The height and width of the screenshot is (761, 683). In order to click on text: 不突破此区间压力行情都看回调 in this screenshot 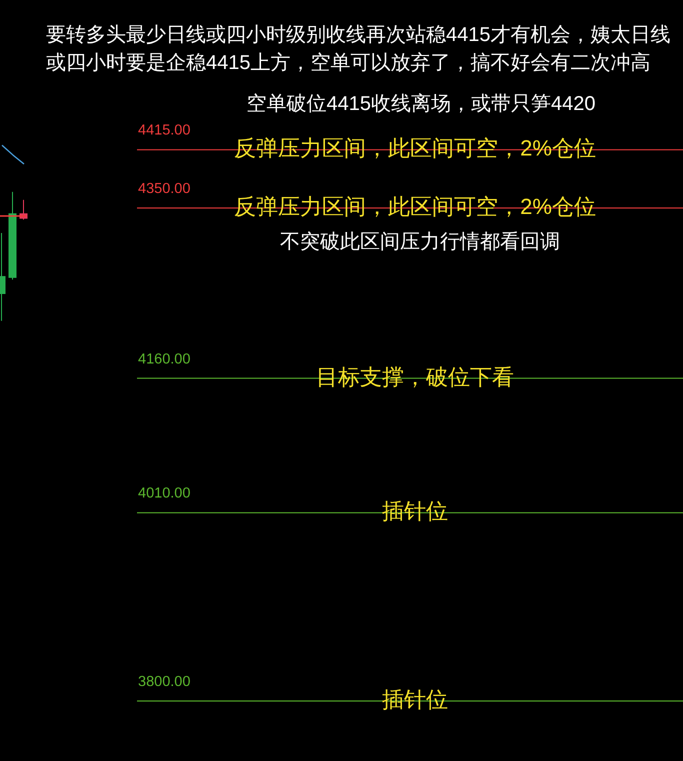, I will do `click(420, 242)`.